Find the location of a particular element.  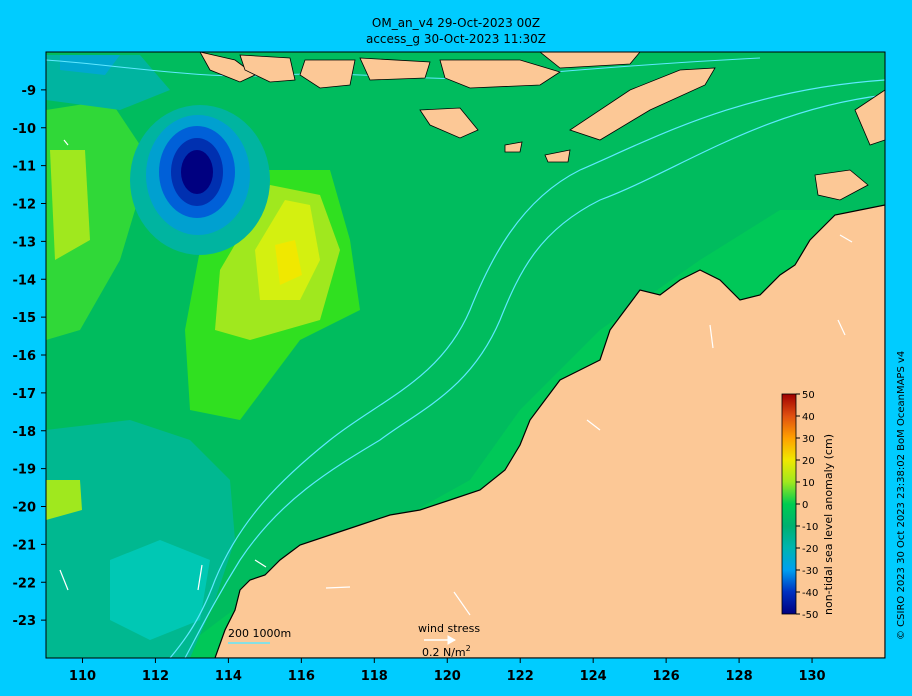

colorbar-ticks: 50 40 30 20 10 0 -10 -20 -30 -40 -50 is located at coordinates (807, 505).